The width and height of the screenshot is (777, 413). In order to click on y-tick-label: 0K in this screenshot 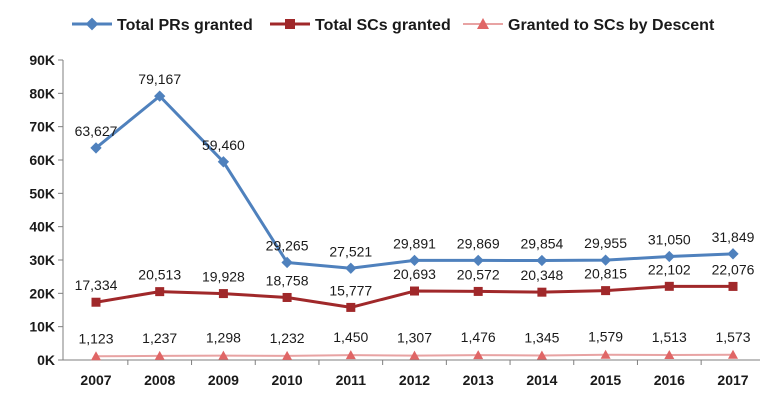, I will do `click(46, 360)`.